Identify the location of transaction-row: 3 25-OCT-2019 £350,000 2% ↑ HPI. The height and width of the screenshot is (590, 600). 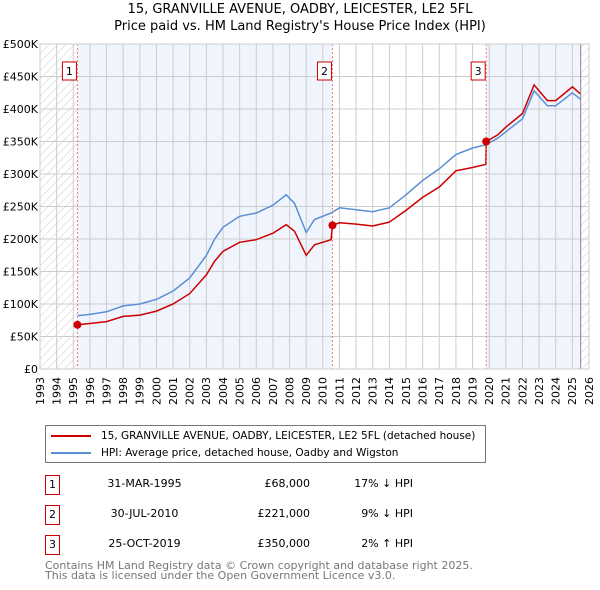
(245, 545).